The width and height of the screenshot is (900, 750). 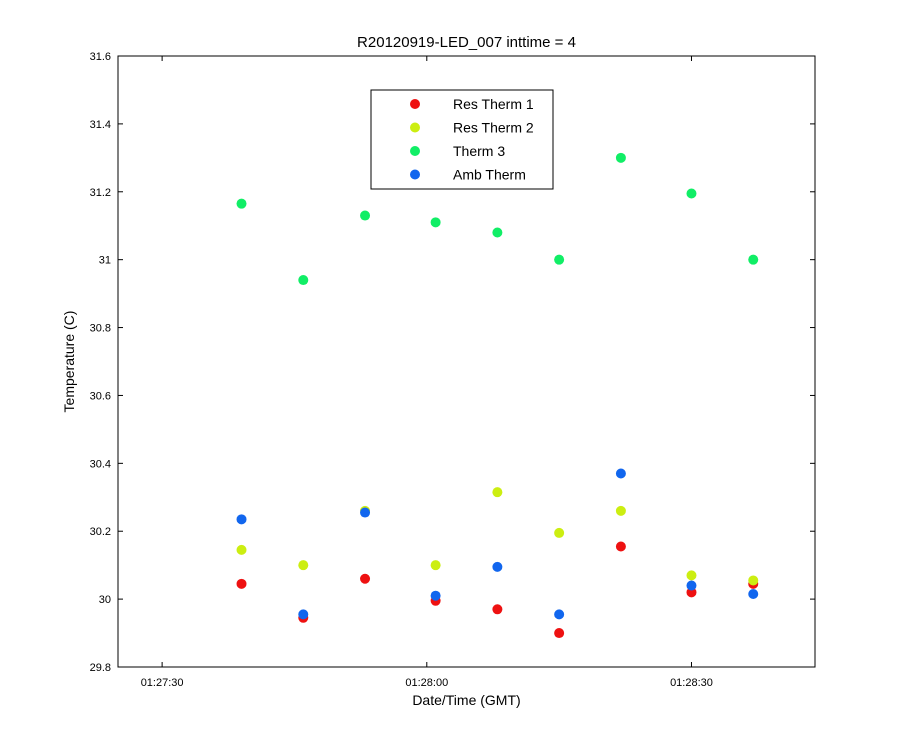 What do you see at coordinates (466, 700) in the screenshot?
I see `x-axis-label: Date/Time (GMT)` at bounding box center [466, 700].